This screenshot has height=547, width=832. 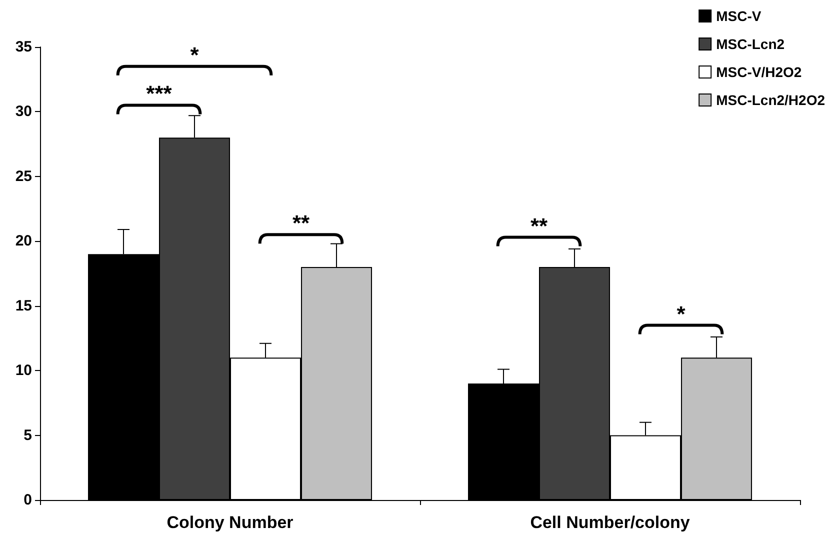 What do you see at coordinates (23, 176) in the screenshot?
I see `y-tick-label: 25` at bounding box center [23, 176].